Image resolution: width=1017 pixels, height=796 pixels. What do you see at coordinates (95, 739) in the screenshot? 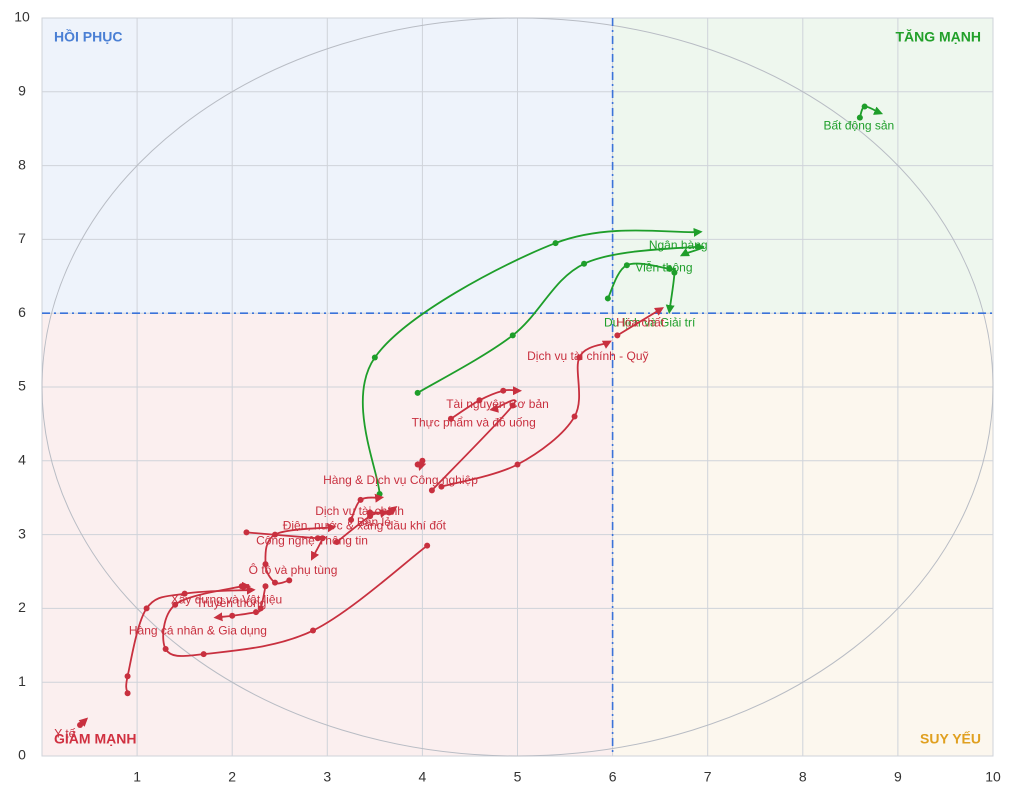
I see `quadrant-label: GIẢM MẠNH` at bounding box center [95, 739].